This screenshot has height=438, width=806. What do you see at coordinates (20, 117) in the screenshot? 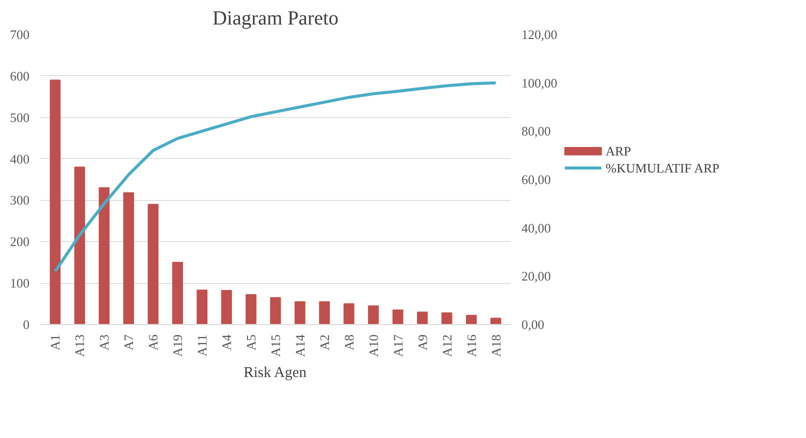
I see `y-tick-label: 500` at bounding box center [20, 117].